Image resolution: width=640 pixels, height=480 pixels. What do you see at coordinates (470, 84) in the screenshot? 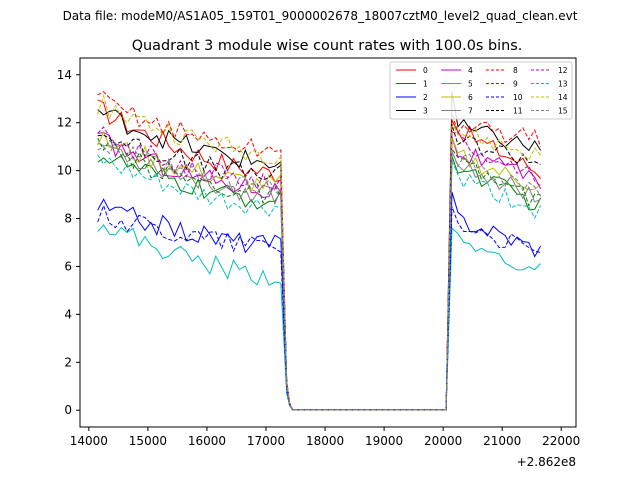
I see `legend-label-5: 5` at bounding box center [470, 84].